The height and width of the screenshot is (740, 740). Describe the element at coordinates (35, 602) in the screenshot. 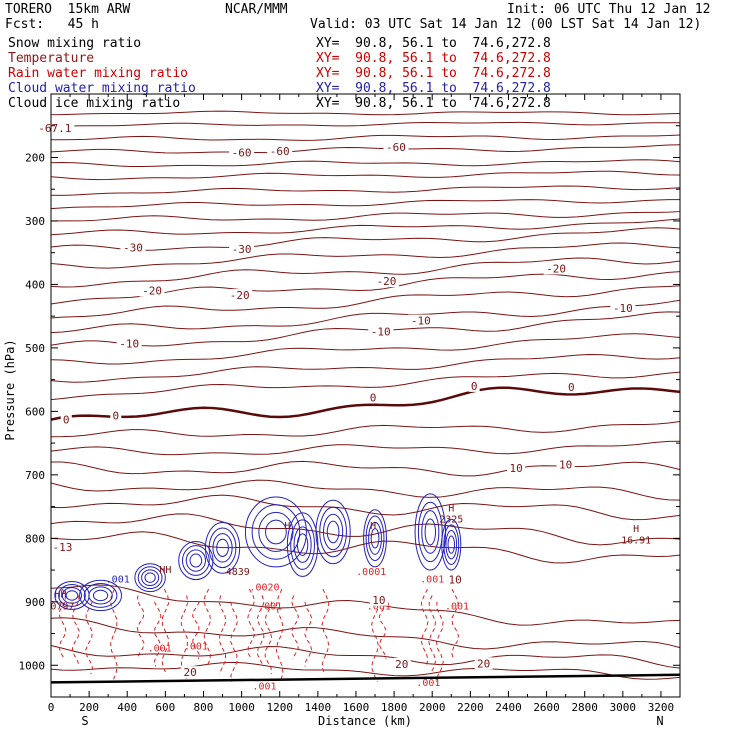

I see `y-tick-label: 900` at that location.